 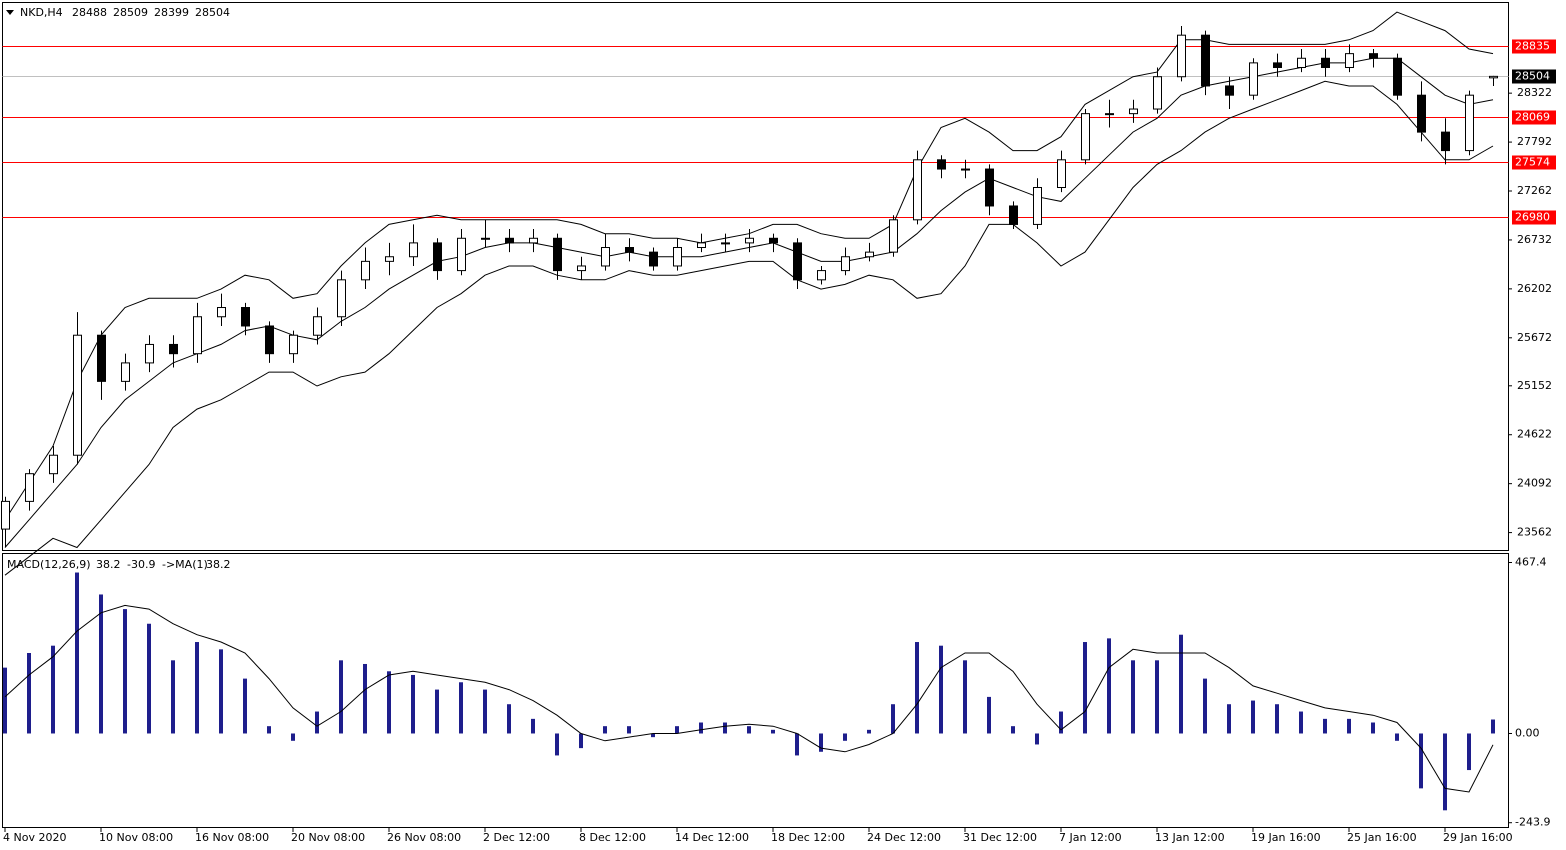 What do you see at coordinates (1534, 532) in the screenshot?
I see `y-tick-label: 23562` at bounding box center [1534, 532].